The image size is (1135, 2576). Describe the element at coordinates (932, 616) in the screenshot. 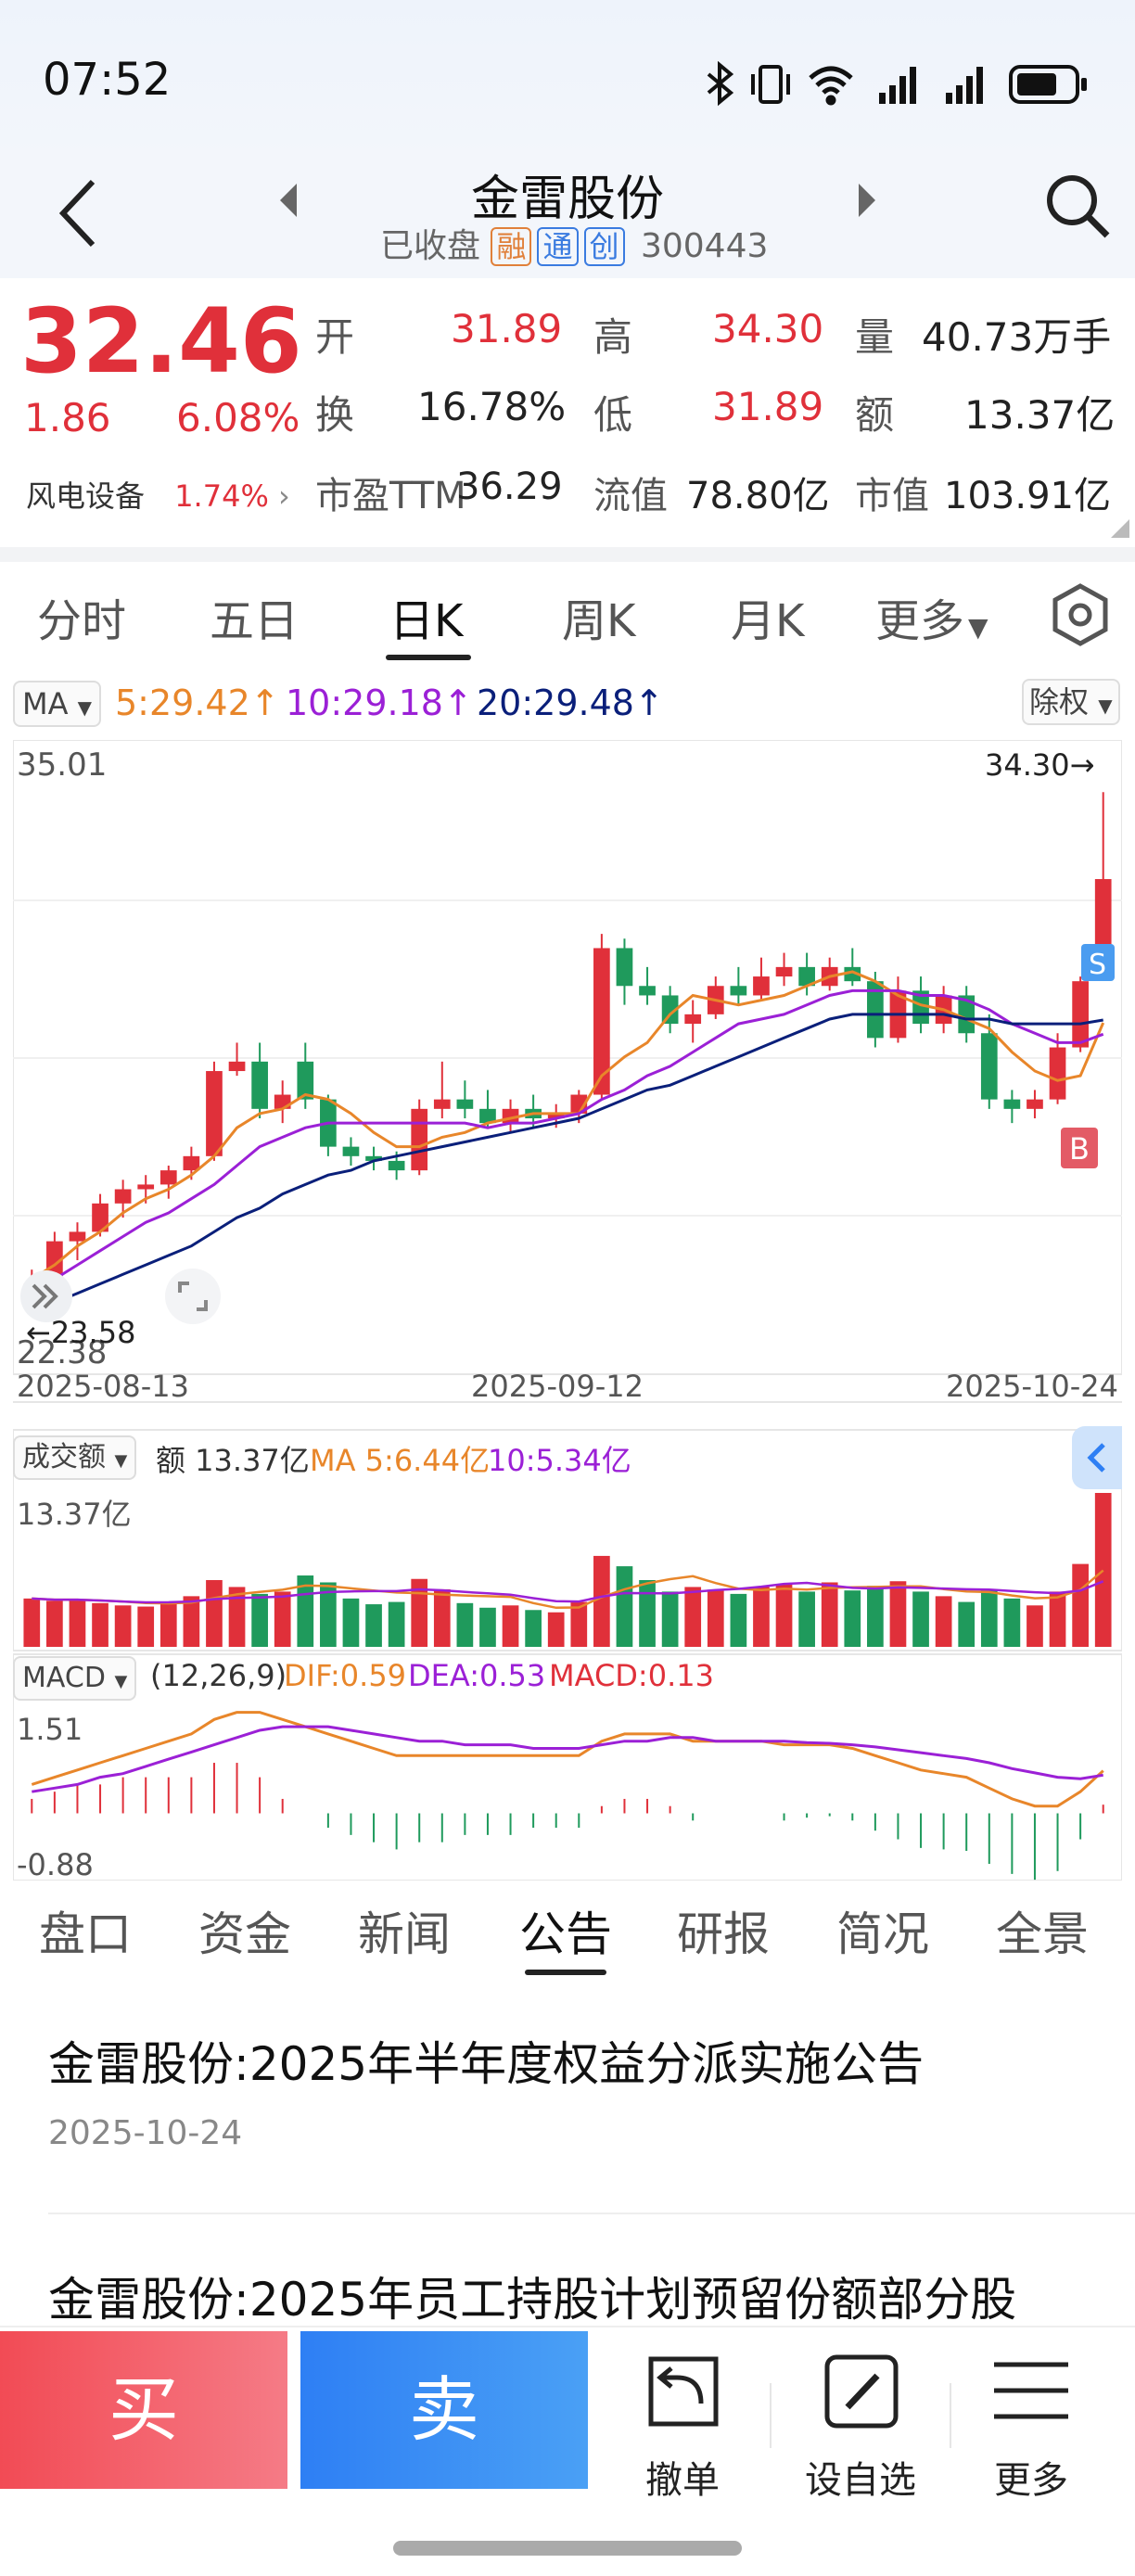

I see `tab-more: 更多 ▼` at that location.